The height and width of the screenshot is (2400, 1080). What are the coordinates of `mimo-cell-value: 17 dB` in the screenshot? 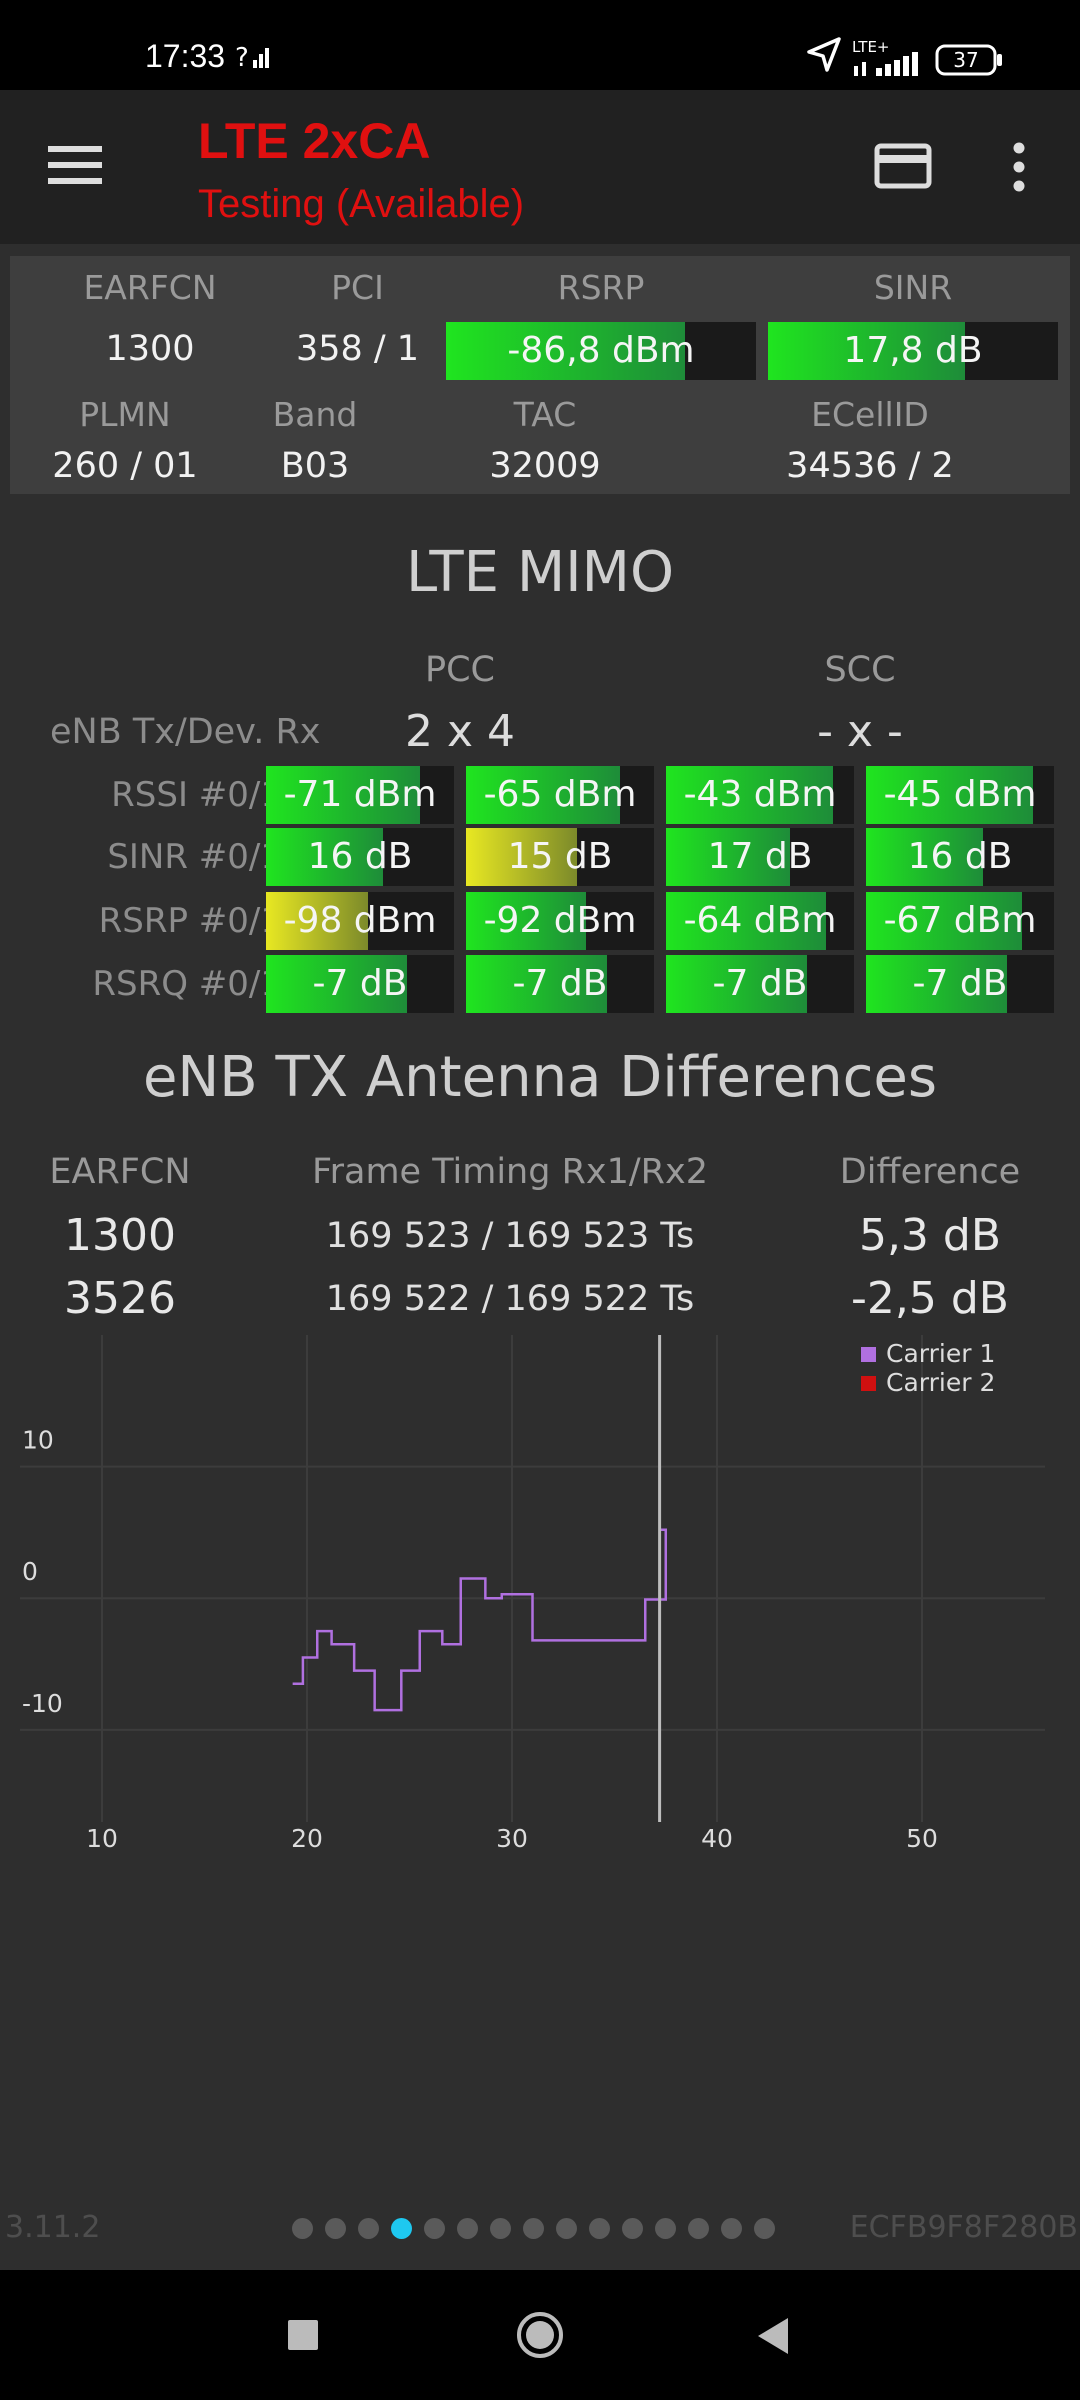 It's located at (760, 856).